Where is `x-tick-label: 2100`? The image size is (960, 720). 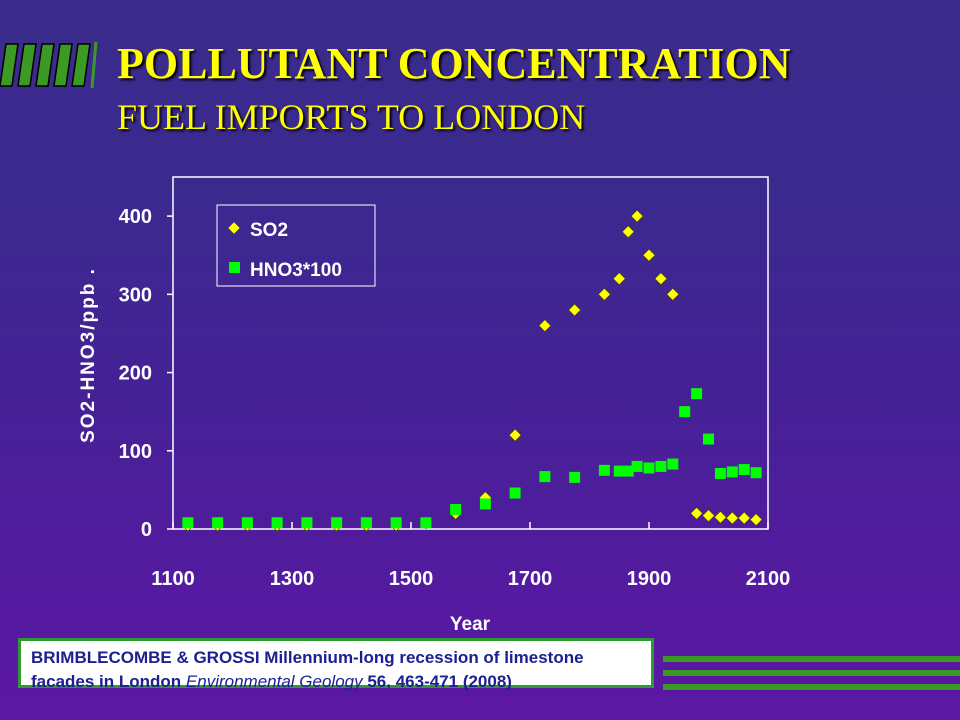
x-tick-label: 2100 is located at coordinates (768, 579).